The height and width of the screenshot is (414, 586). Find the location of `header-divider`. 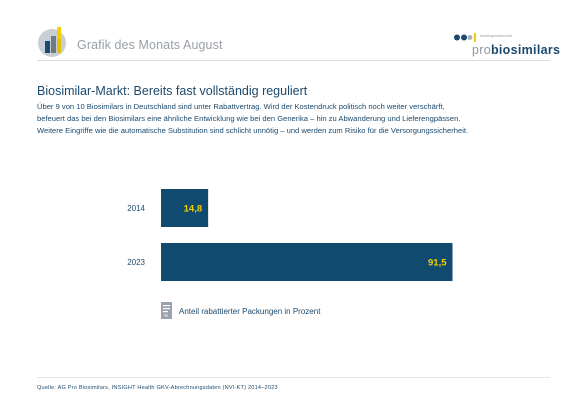

header-divider is located at coordinates (293, 60).